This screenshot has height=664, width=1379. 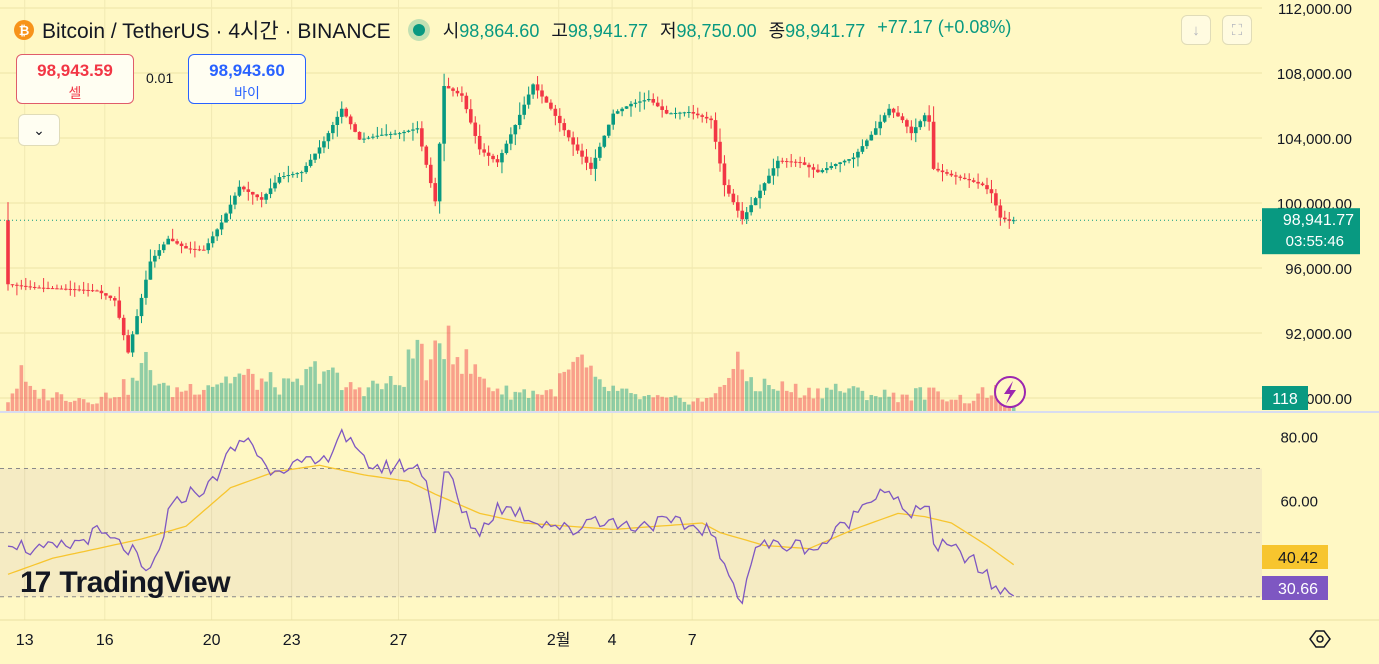 I want to click on settings-icon, so click(x=1320, y=639).